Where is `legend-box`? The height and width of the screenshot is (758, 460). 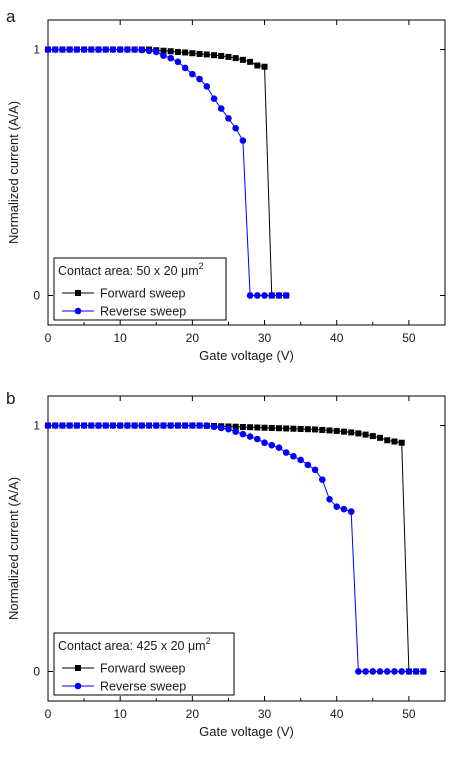
legend-box is located at coordinates (144, 664).